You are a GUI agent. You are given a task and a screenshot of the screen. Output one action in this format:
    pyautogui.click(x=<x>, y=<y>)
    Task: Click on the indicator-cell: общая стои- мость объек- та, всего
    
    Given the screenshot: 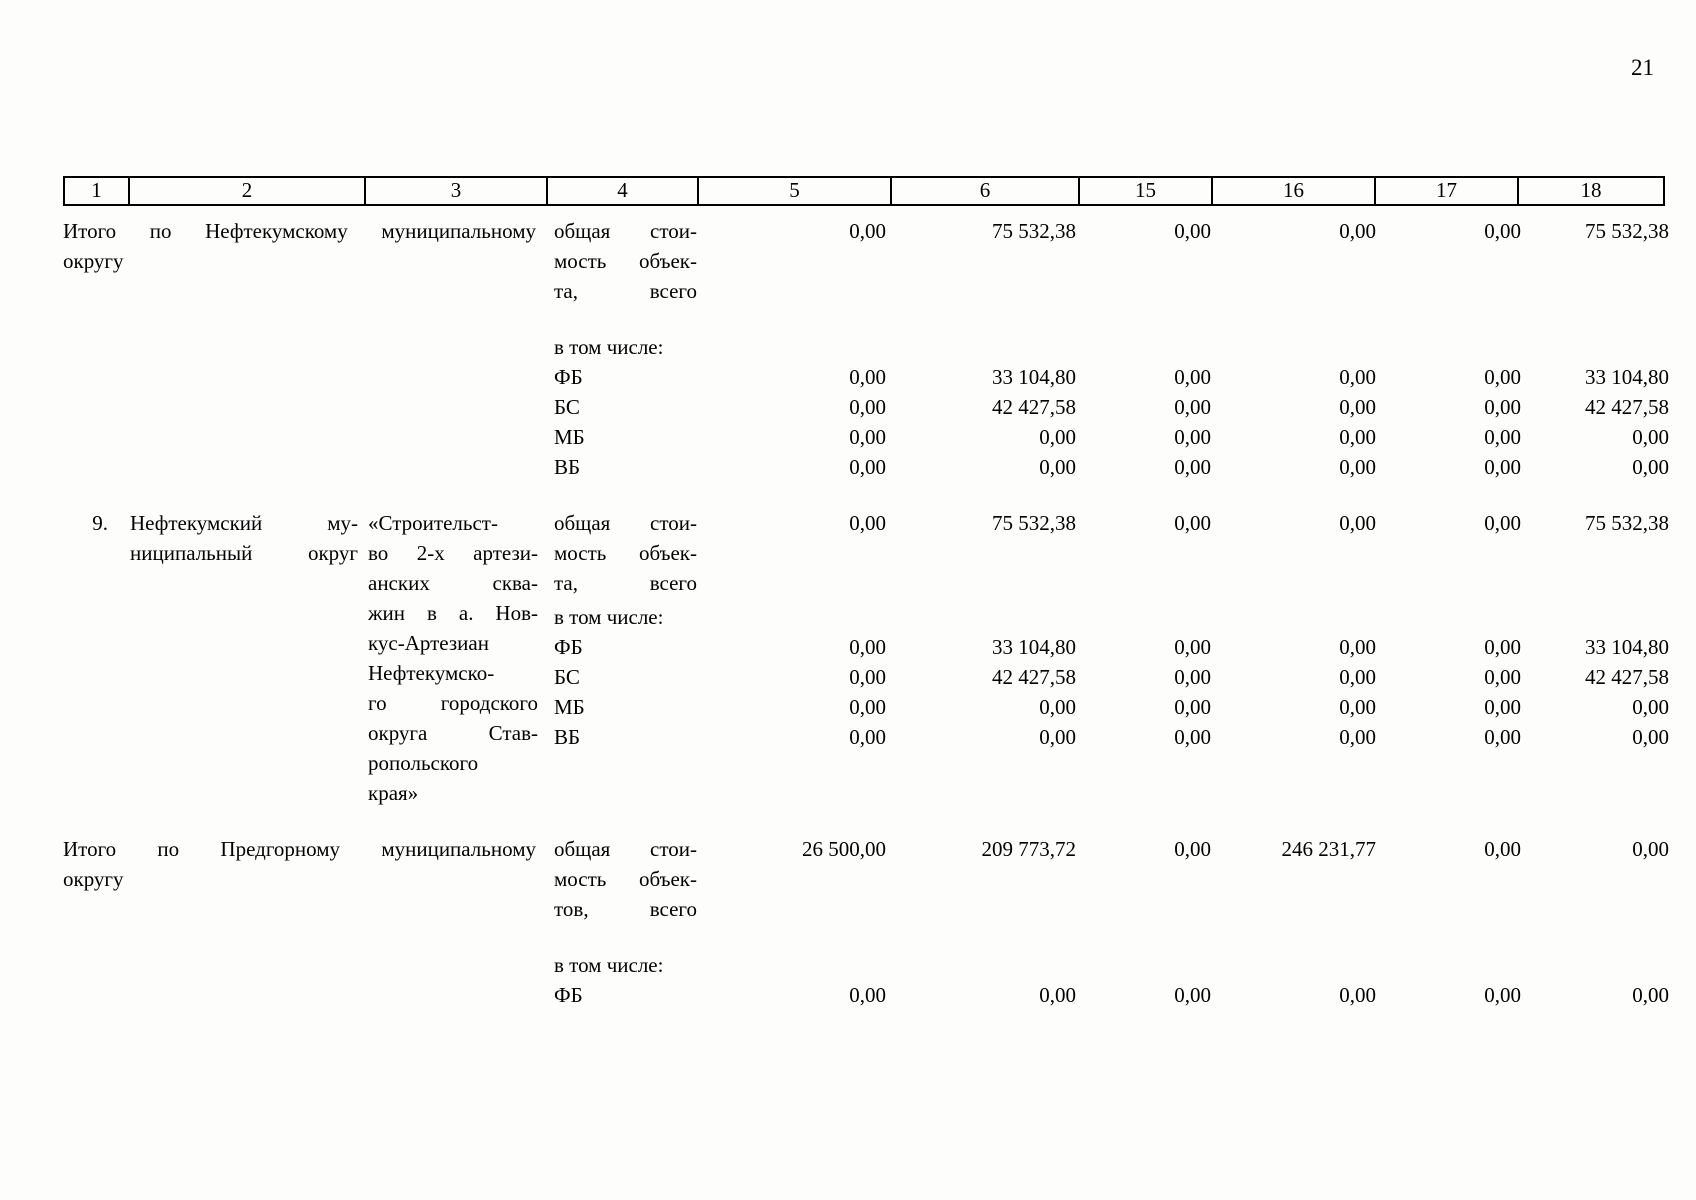 What is the action you would take?
    pyautogui.click(x=625, y=553)
    